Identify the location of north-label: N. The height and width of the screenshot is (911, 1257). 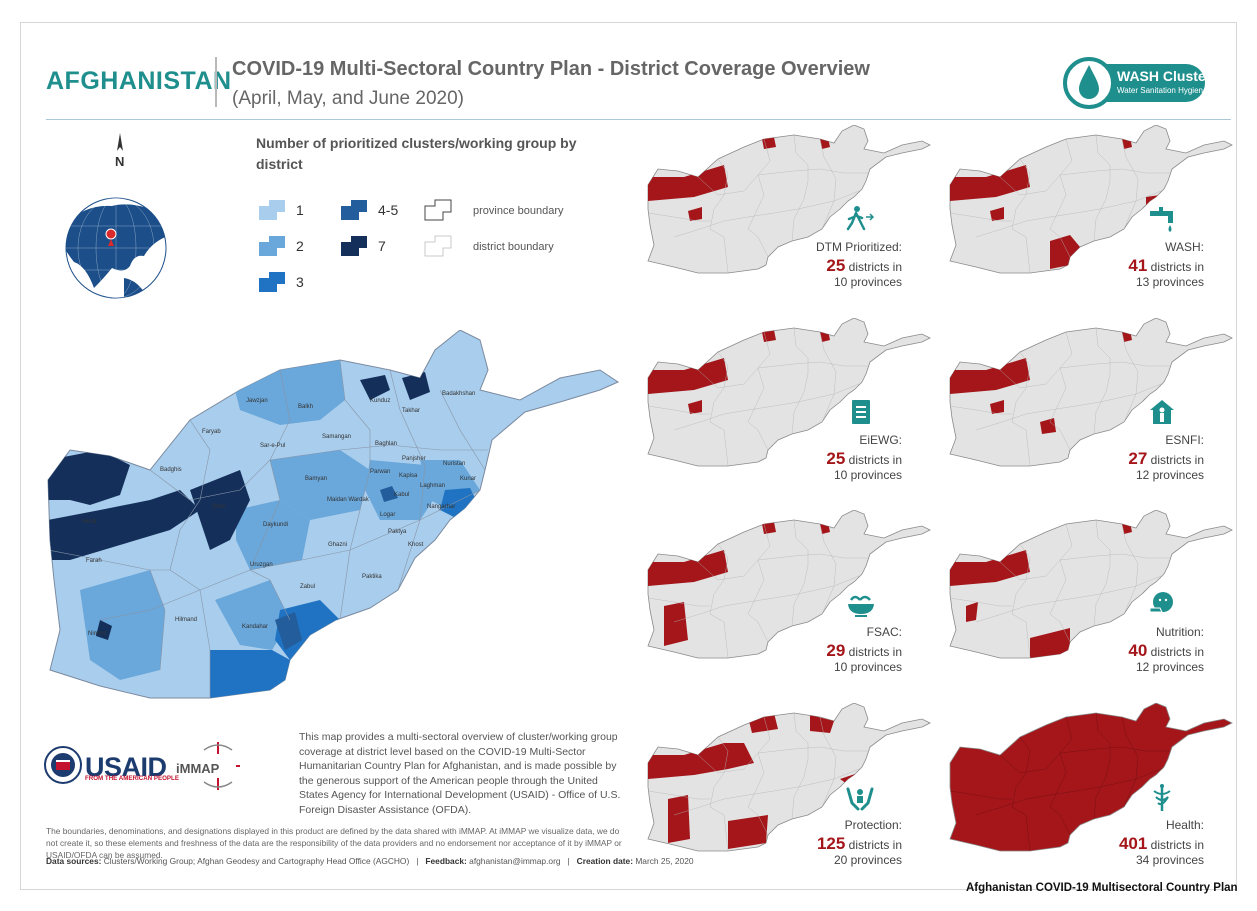
(120, 161).